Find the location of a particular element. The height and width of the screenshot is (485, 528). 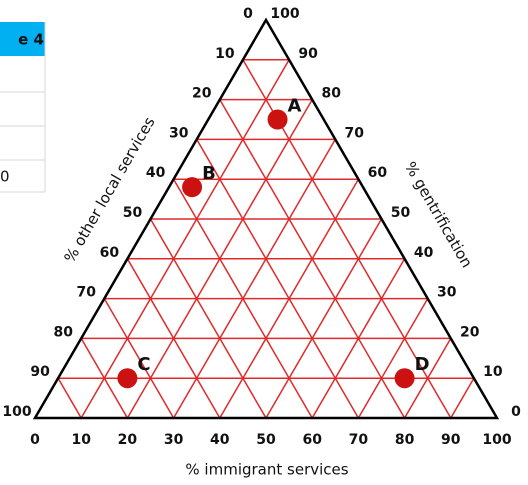

left-tick-label: 10 is located at coordinates (225, 54).